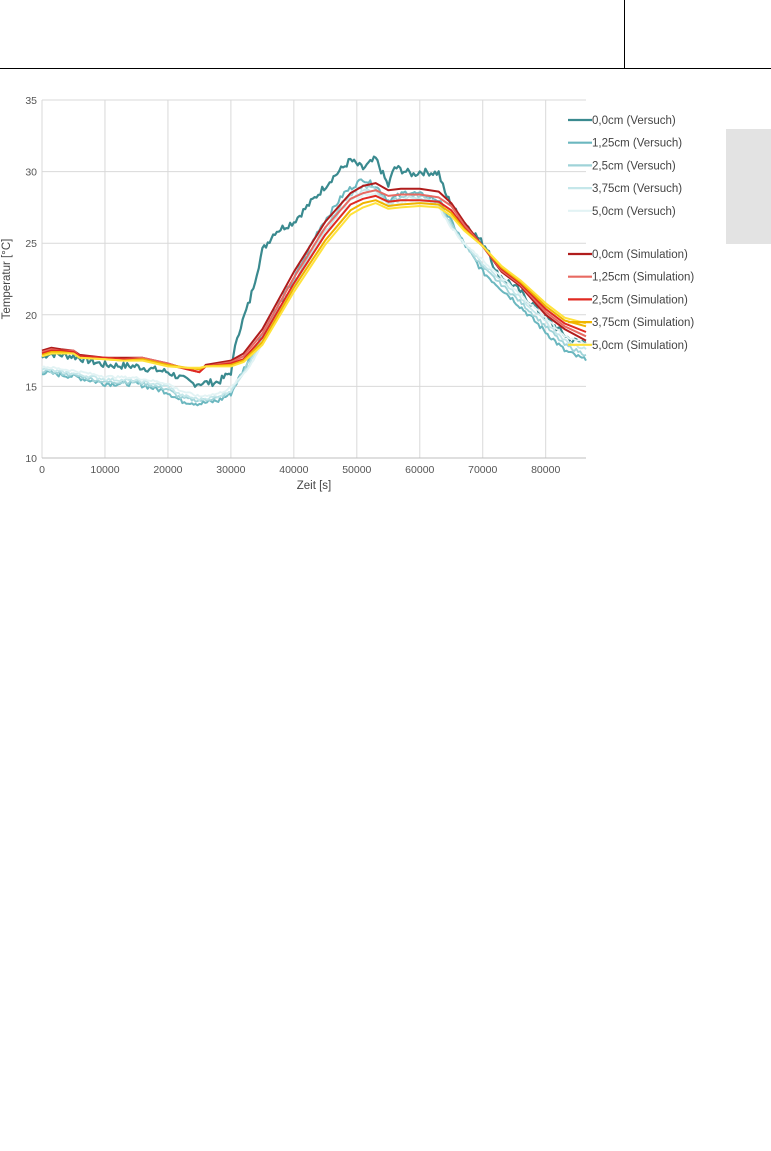  Describe the element at coordinates (643, 323) in the screenshot. I see `legend-label: 3,75cm (Simulation)` at that location.